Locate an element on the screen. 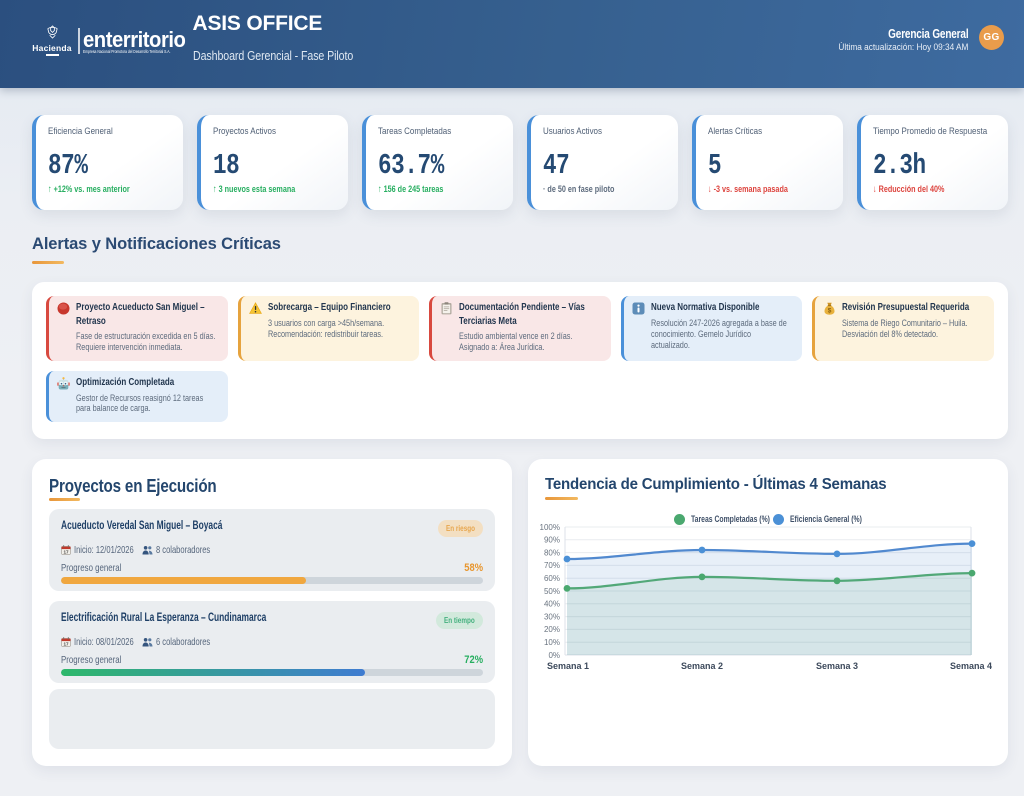 The height and width of the screenshot is (796, 1024). svg-text: Semana 3 is located at coordinates (837, 666).